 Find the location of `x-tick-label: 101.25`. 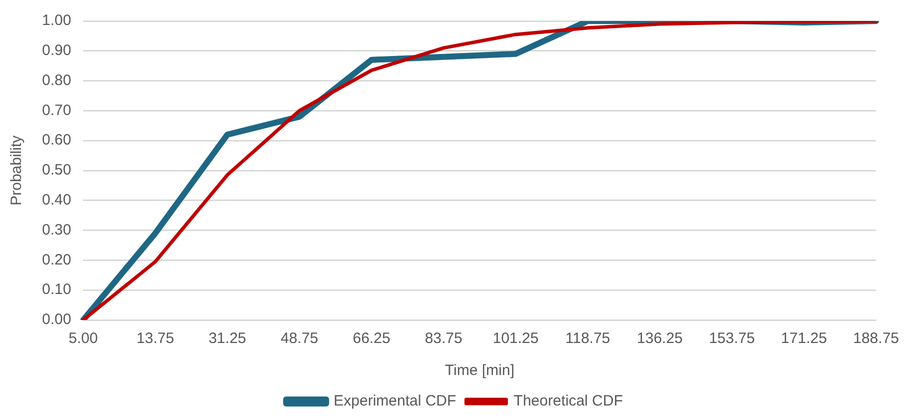

x-tick-label: 101.25 is located at coordinates (515, 339).